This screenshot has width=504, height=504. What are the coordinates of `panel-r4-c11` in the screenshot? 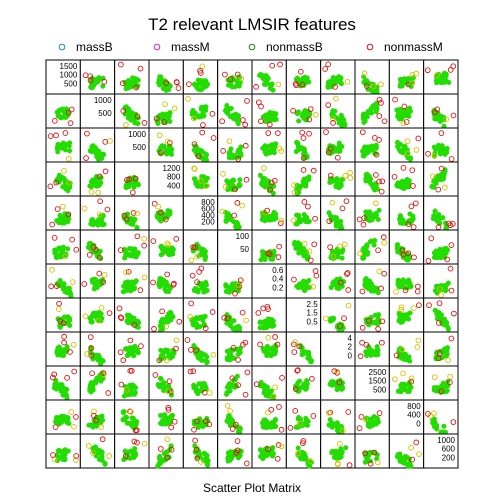 It's located at (406, 179).